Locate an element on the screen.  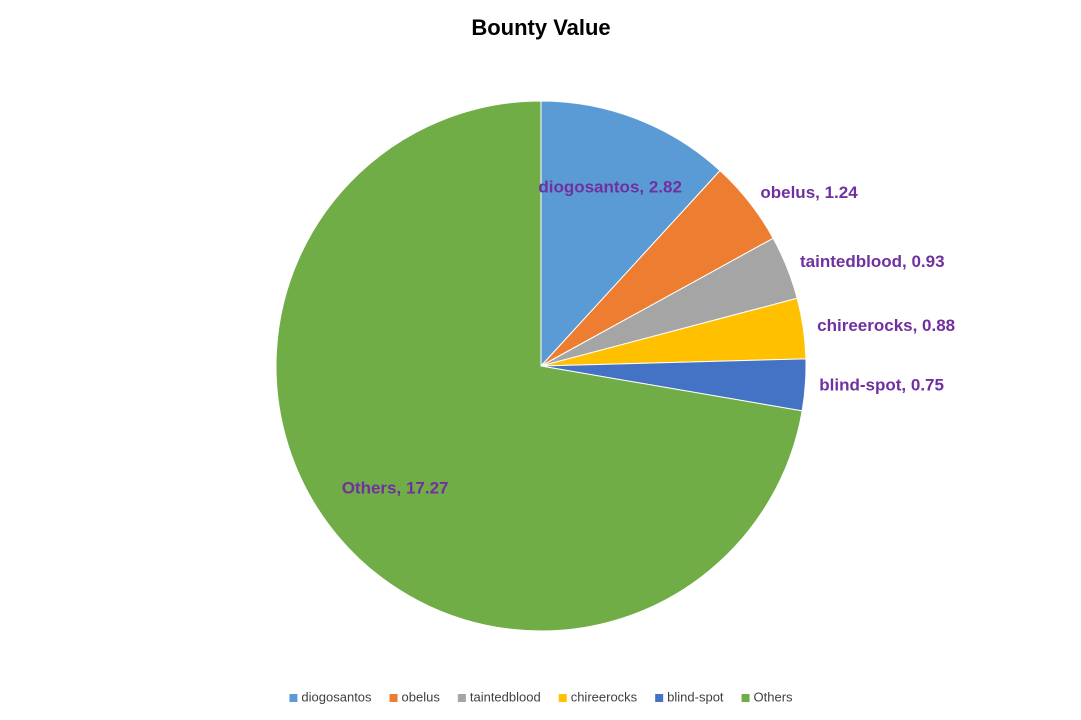
legend-label: chireerocks is located at coordinates (604, 696).